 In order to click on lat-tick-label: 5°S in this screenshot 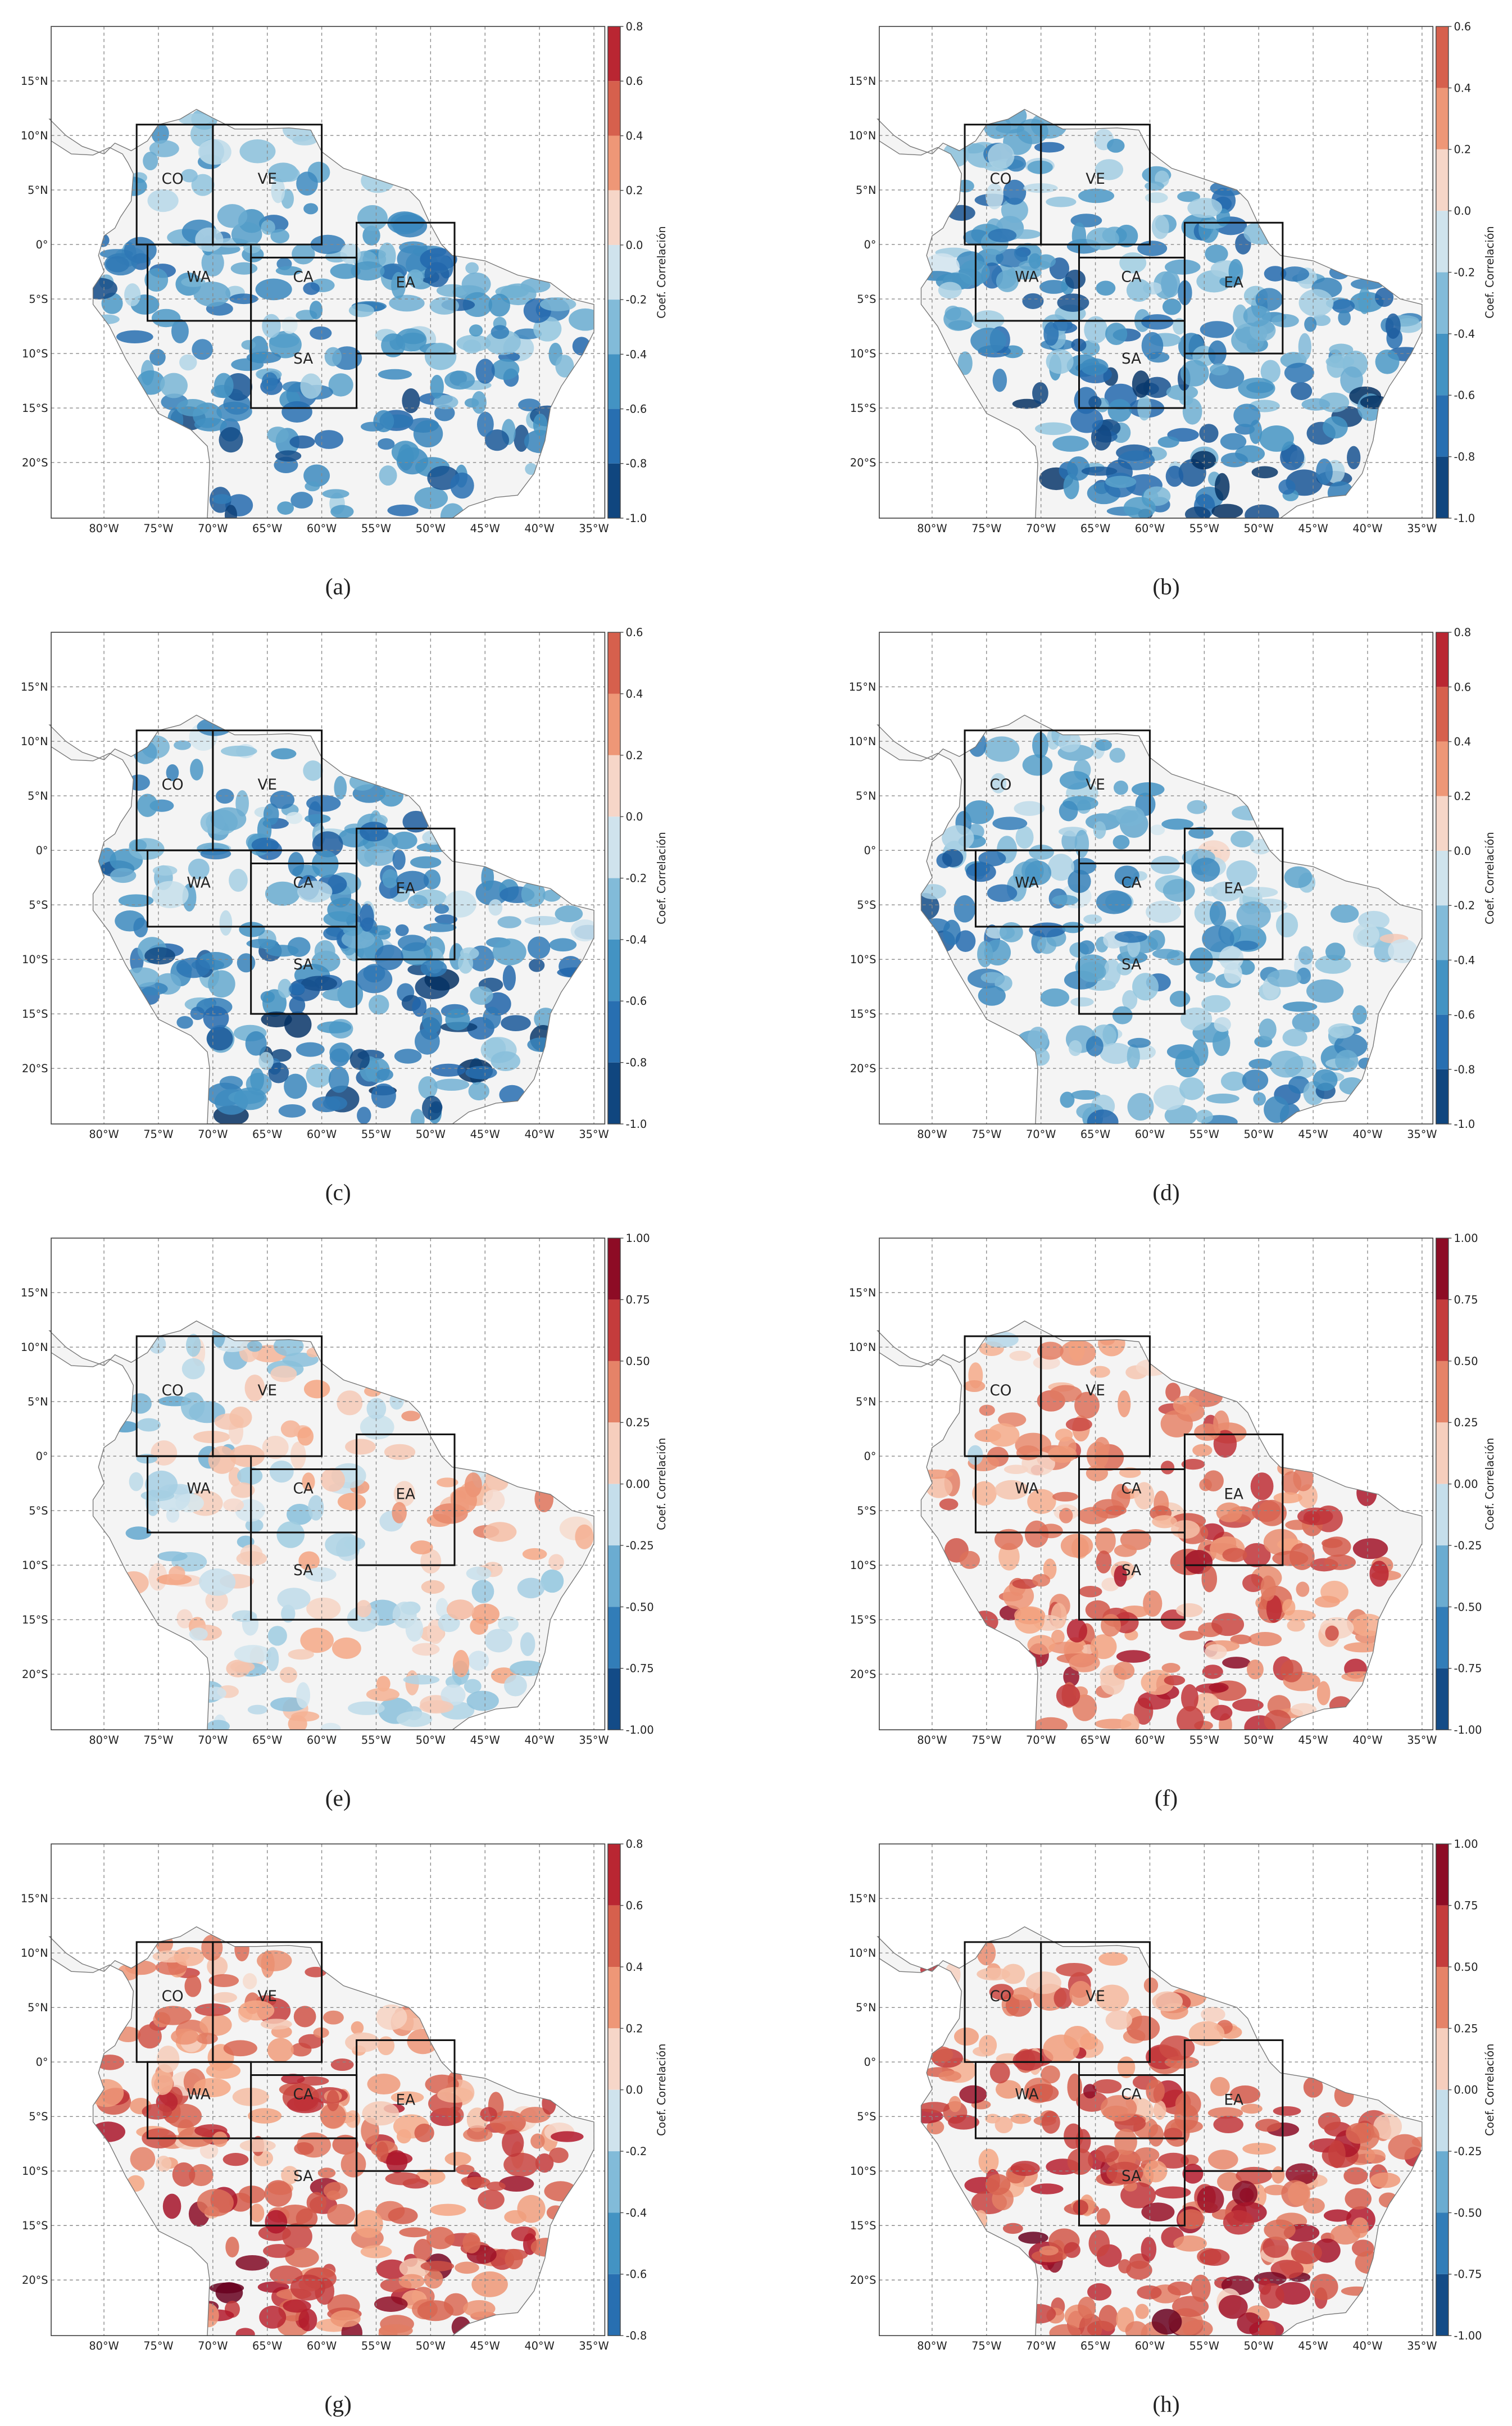, I will do `click(38, 905)`.